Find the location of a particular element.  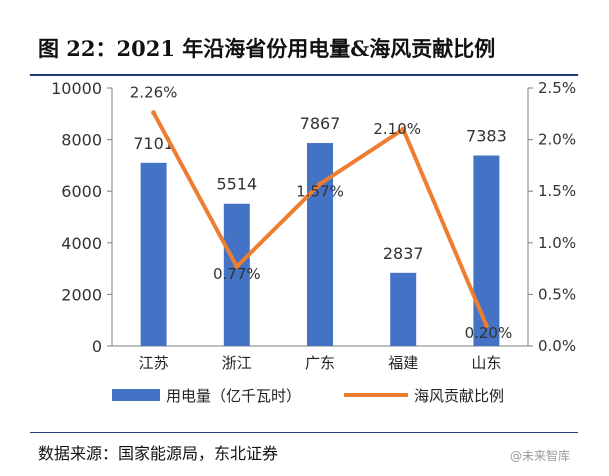

line-data-label: 0.20% is located at coordinates (489, 333).